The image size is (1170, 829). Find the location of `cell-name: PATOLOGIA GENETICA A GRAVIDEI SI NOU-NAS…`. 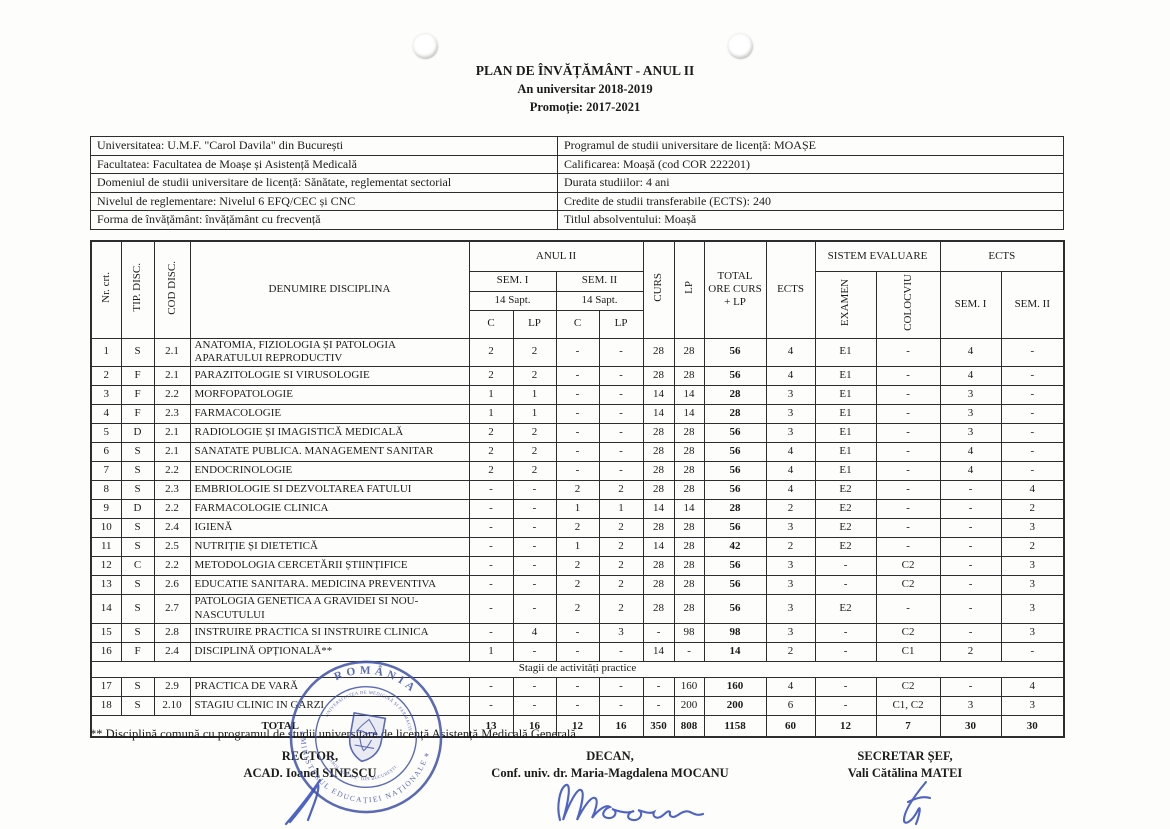

cell-name: PATOLOGIA GENETICA A GRAVIDEI SI NOU-NAS… is located at coordinates (329, 609).